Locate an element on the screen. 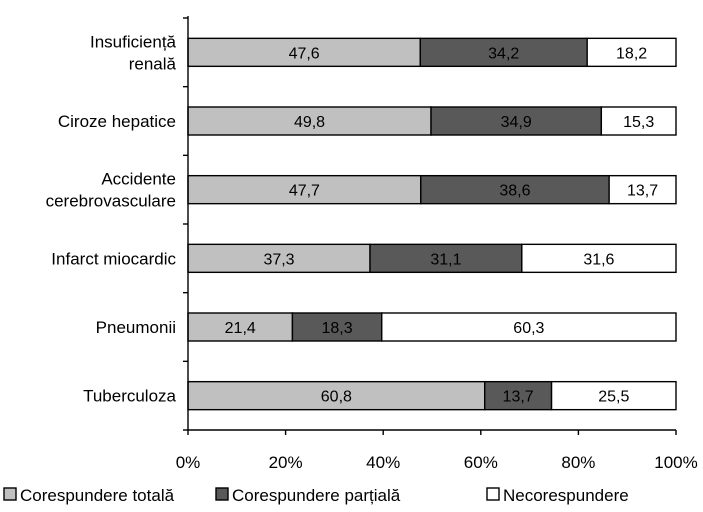  bar-insuficienta-renala-corespundere-partiala is located at coordinates (503, 52).